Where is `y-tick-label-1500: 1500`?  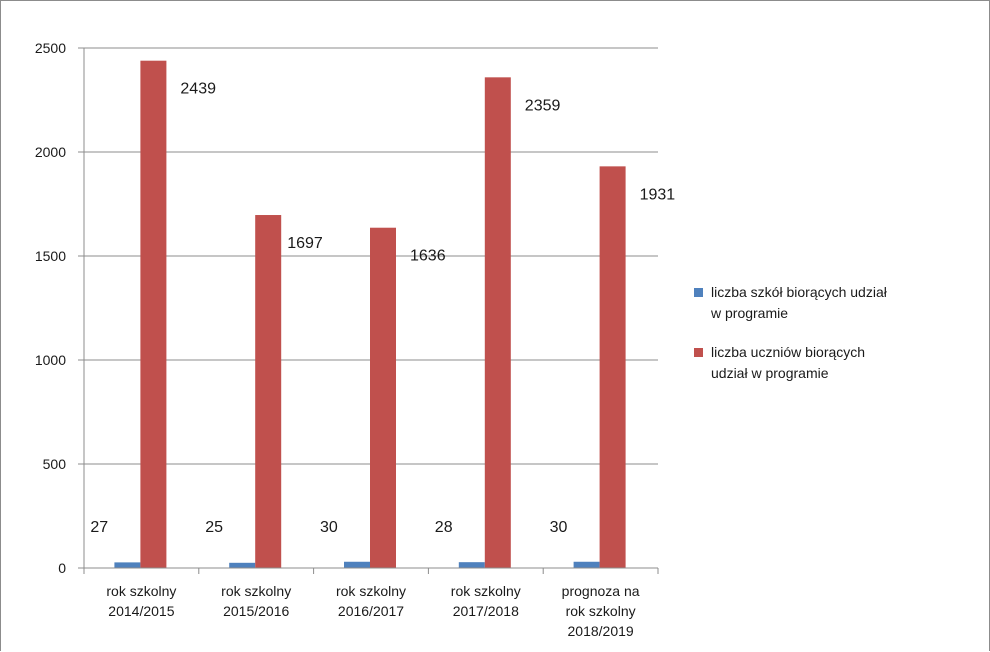 y-tick-label-1500: 1500 is located at coordinates (50, 256).